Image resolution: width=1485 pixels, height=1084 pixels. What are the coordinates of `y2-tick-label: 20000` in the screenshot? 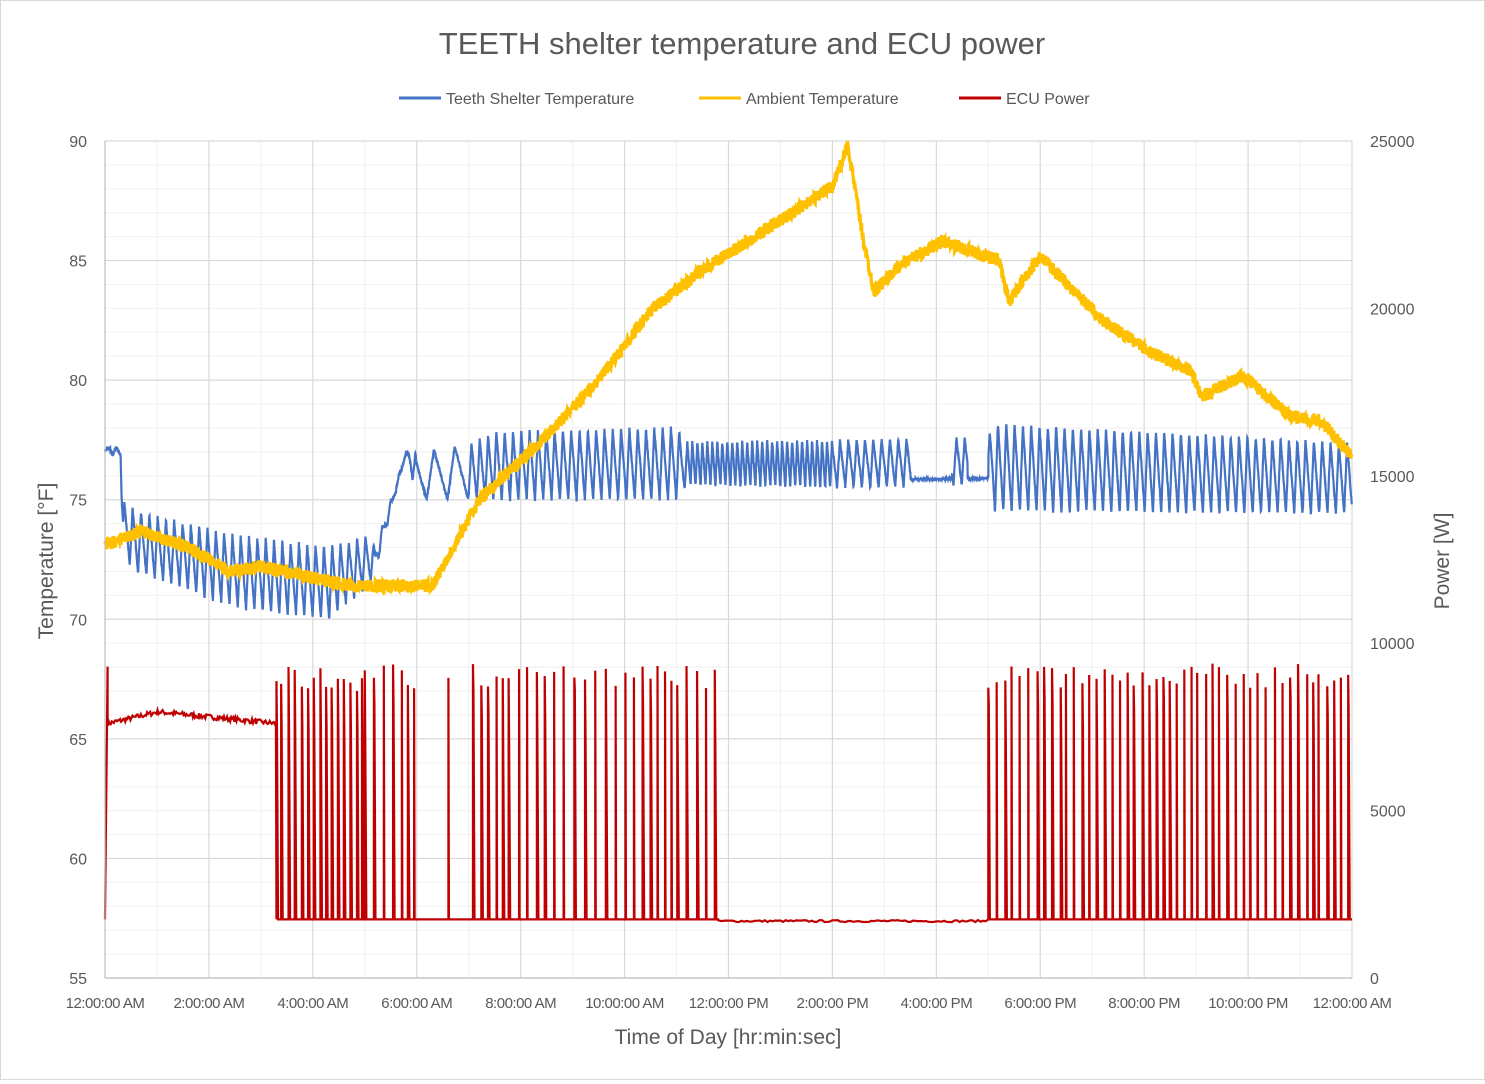 It's located at (1392, 309).